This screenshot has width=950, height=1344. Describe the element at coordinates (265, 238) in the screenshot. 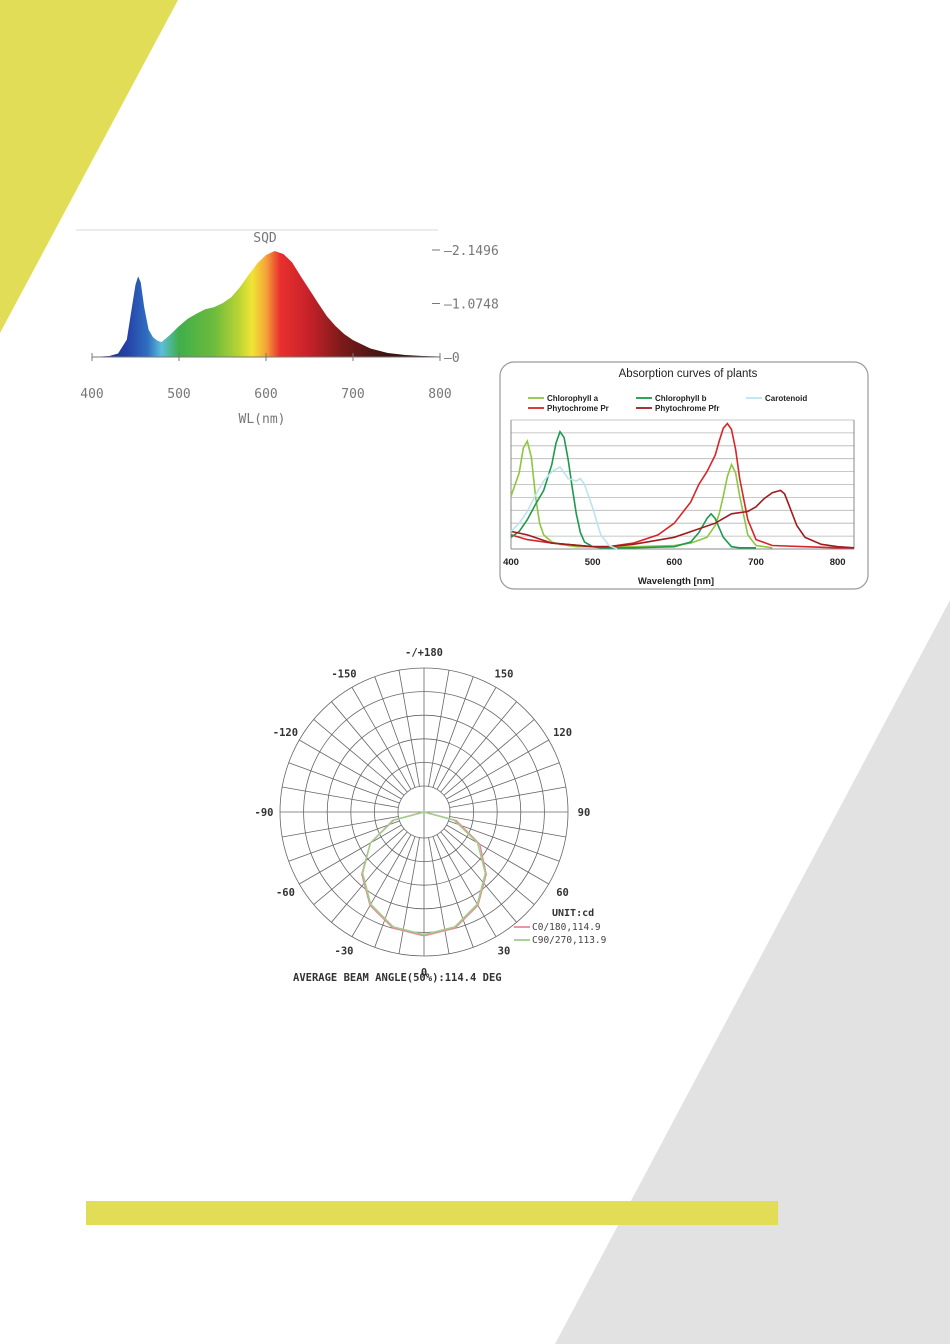

I see `spd-title: SQD` at that location.